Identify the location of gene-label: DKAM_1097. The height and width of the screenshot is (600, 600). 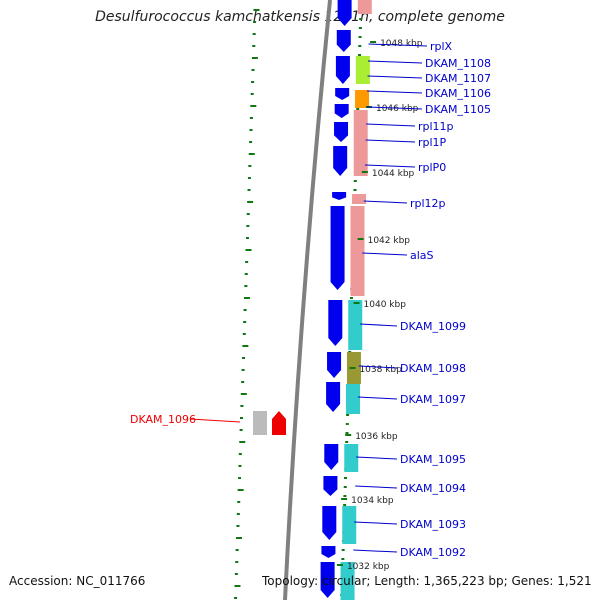
(433, 399).